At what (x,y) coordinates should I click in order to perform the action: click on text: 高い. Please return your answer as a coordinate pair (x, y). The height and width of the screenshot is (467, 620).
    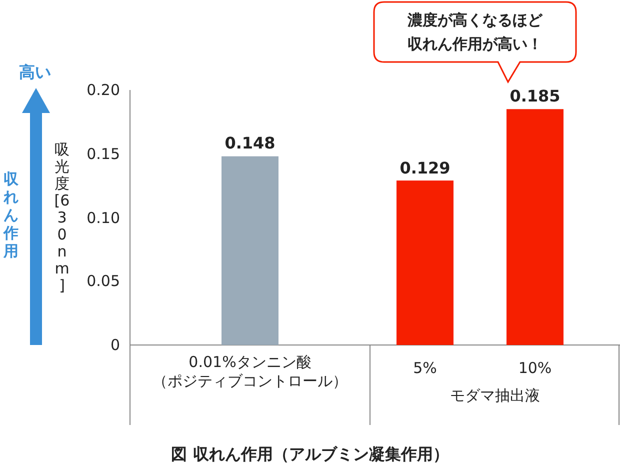
    Looking at the image, I should click on (35, 73).